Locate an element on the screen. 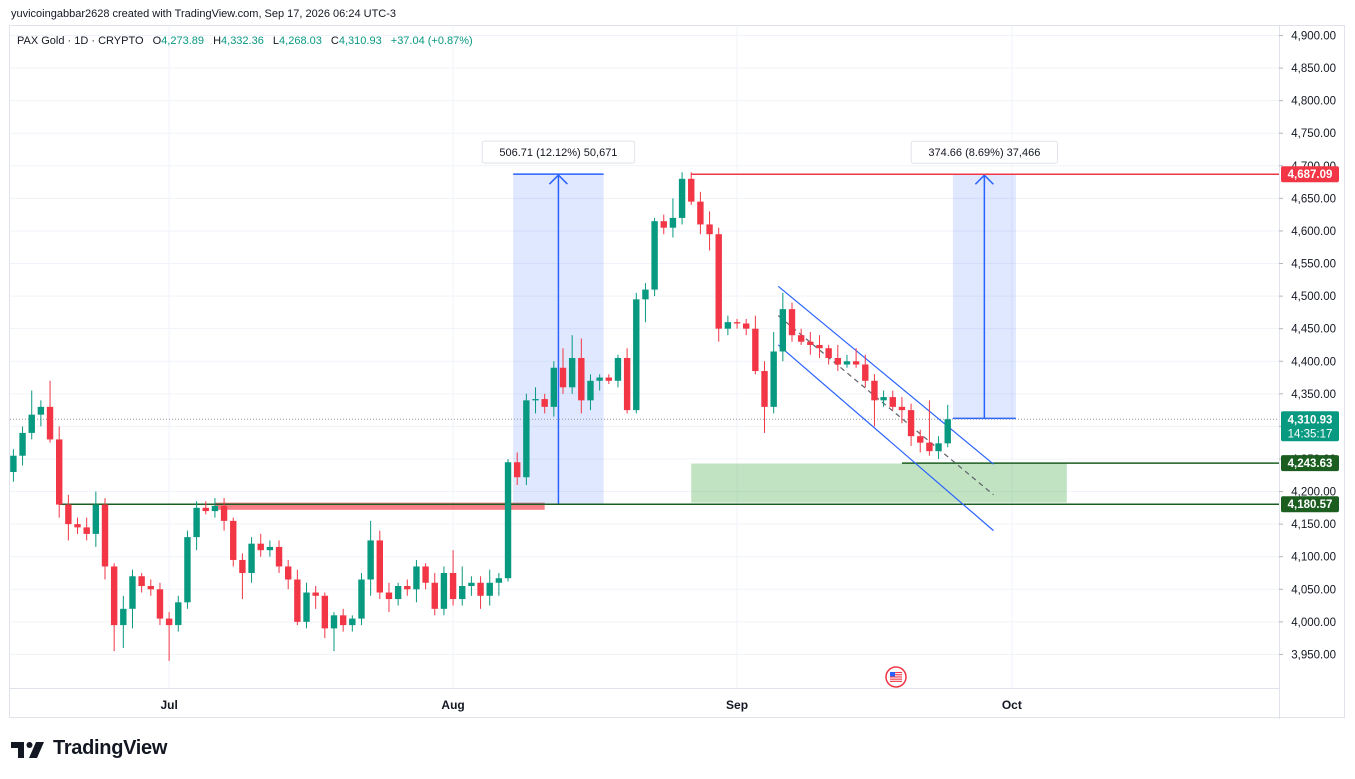 Image resolution: width=1355 pixels, height=779 pixels. measure-tool: 506.71 (12.12%) 50,671 is located at coordinates (558, 322).